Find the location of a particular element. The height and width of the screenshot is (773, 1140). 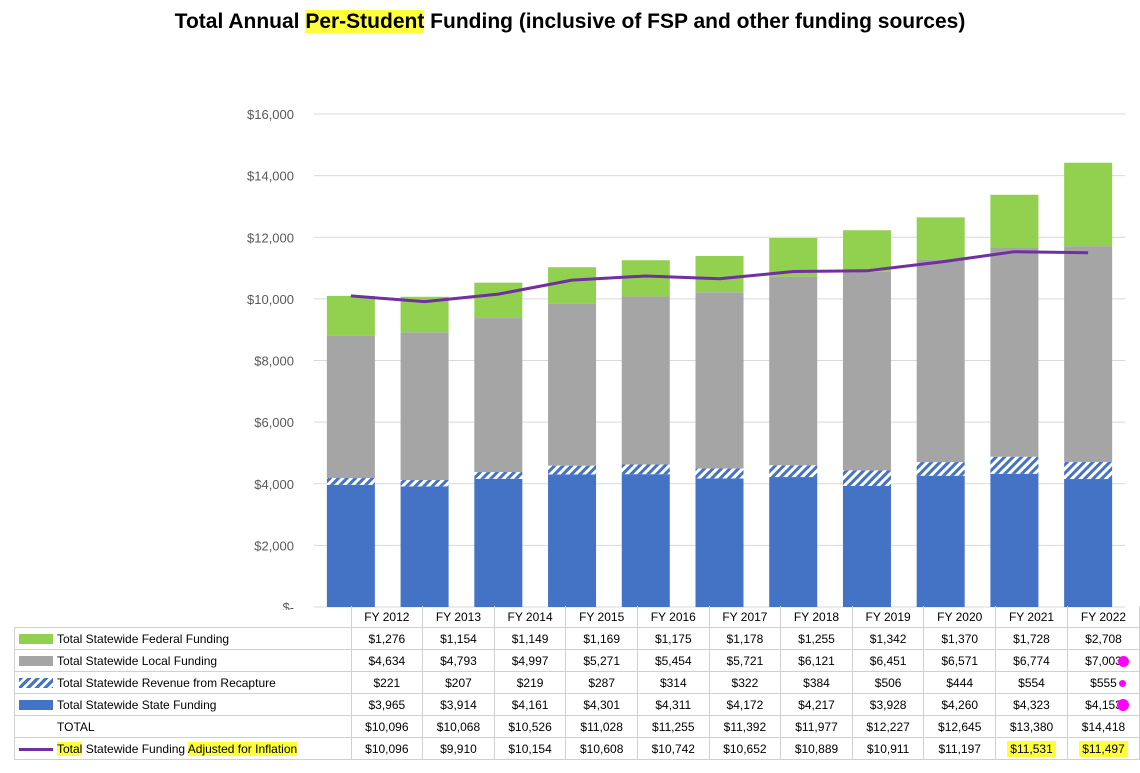

data-label: $10,526 is located at coordinates (530, 726).